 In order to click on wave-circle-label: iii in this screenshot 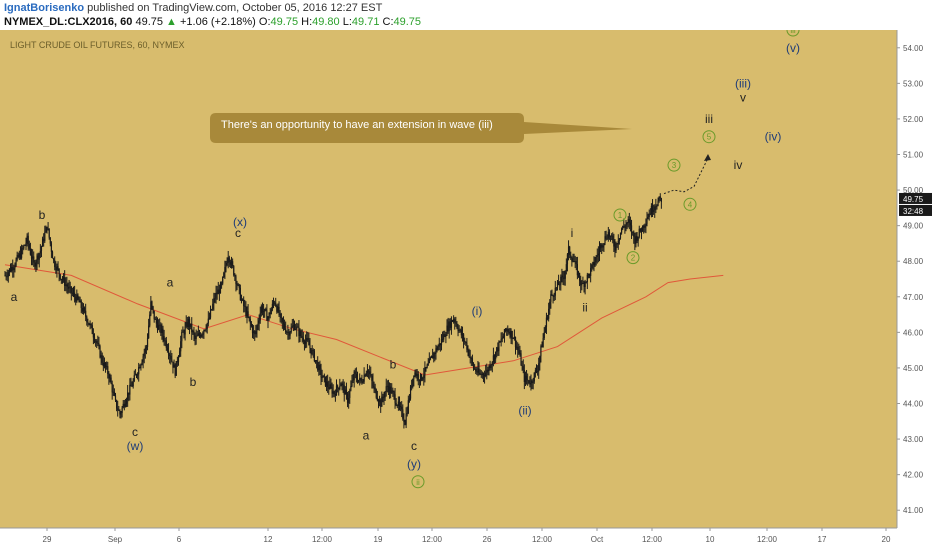, I will do `click(793, 32)`.